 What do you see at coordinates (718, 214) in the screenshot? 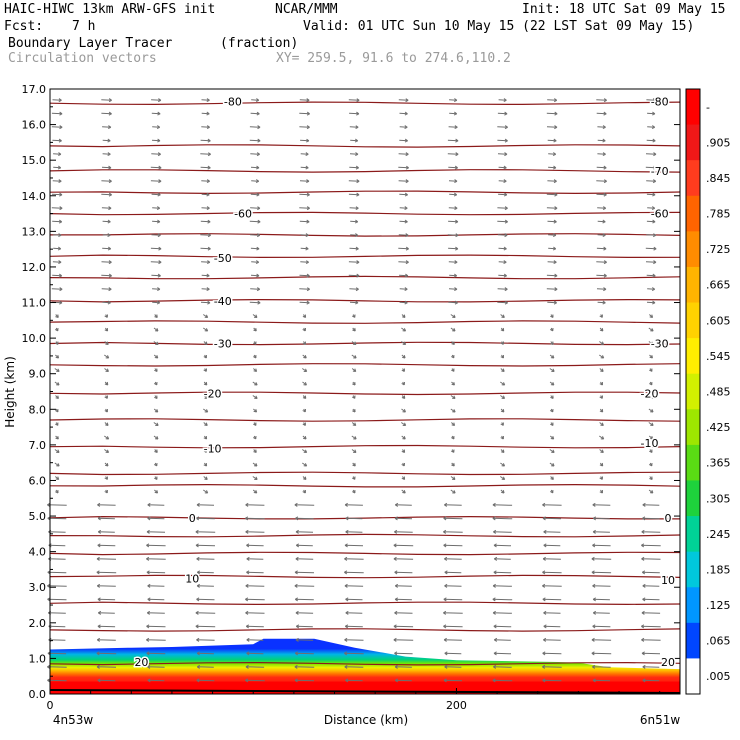
I see `colorbar-label: .785` at bounding box center [718, 214].